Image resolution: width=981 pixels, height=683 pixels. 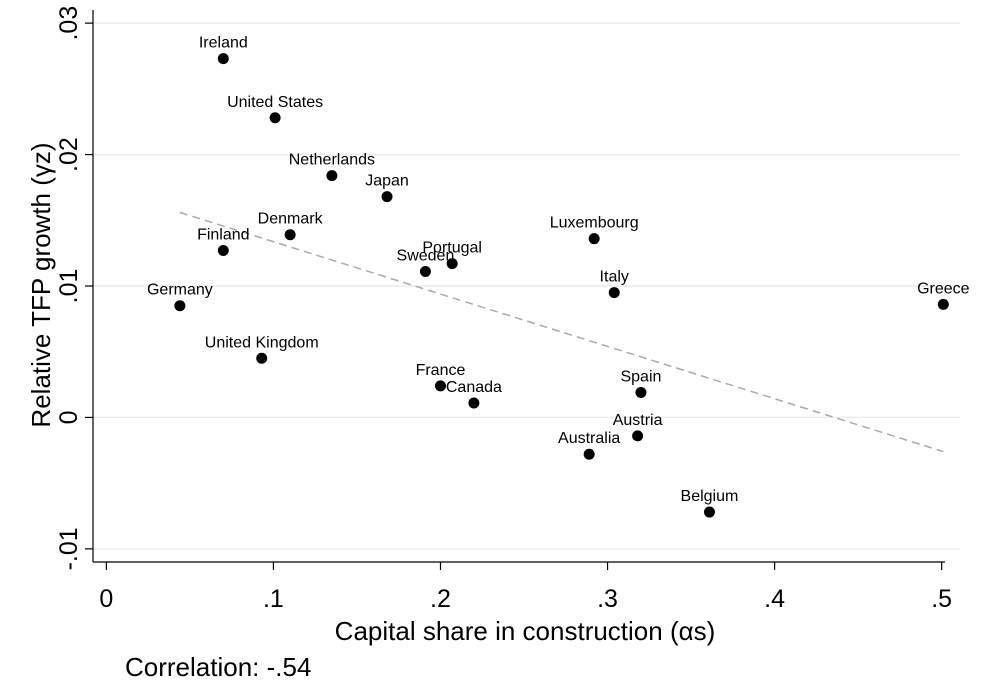 I want to click on point-label: Sweden, so click(x=426, y=256).